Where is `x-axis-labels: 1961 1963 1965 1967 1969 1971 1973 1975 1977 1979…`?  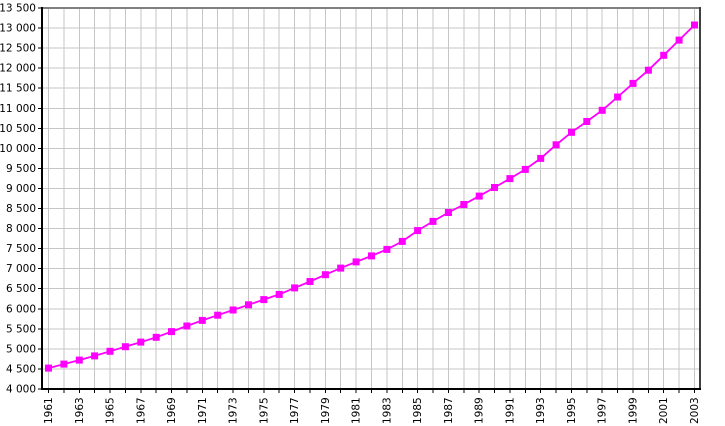 x-axis-labels: 1961 1963 1965 1967 1969 1971 1973 1975 1977 1979… is located at coordinates (372, 410).